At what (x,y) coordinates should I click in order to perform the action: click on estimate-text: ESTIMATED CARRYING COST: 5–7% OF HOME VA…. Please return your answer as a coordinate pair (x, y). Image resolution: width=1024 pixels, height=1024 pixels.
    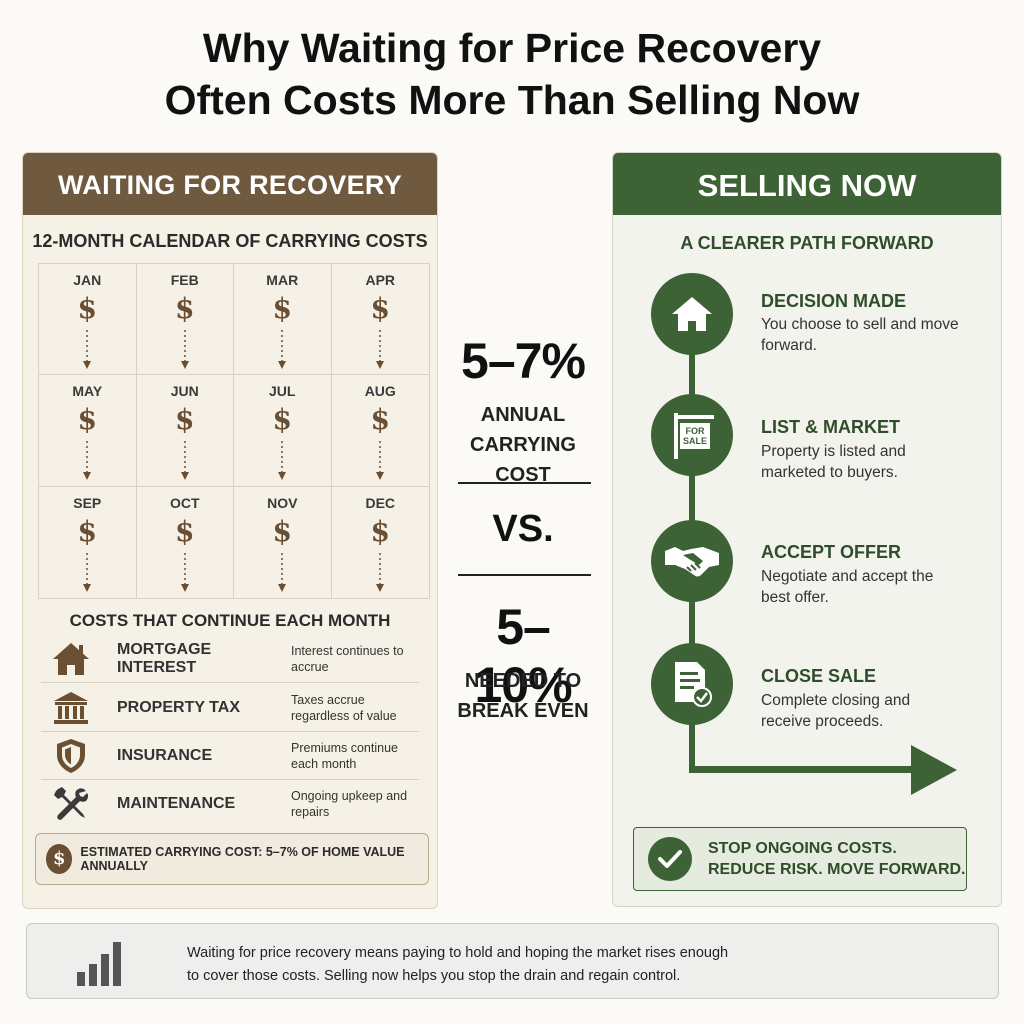
    Looking at the image, I should click on (242, 859).